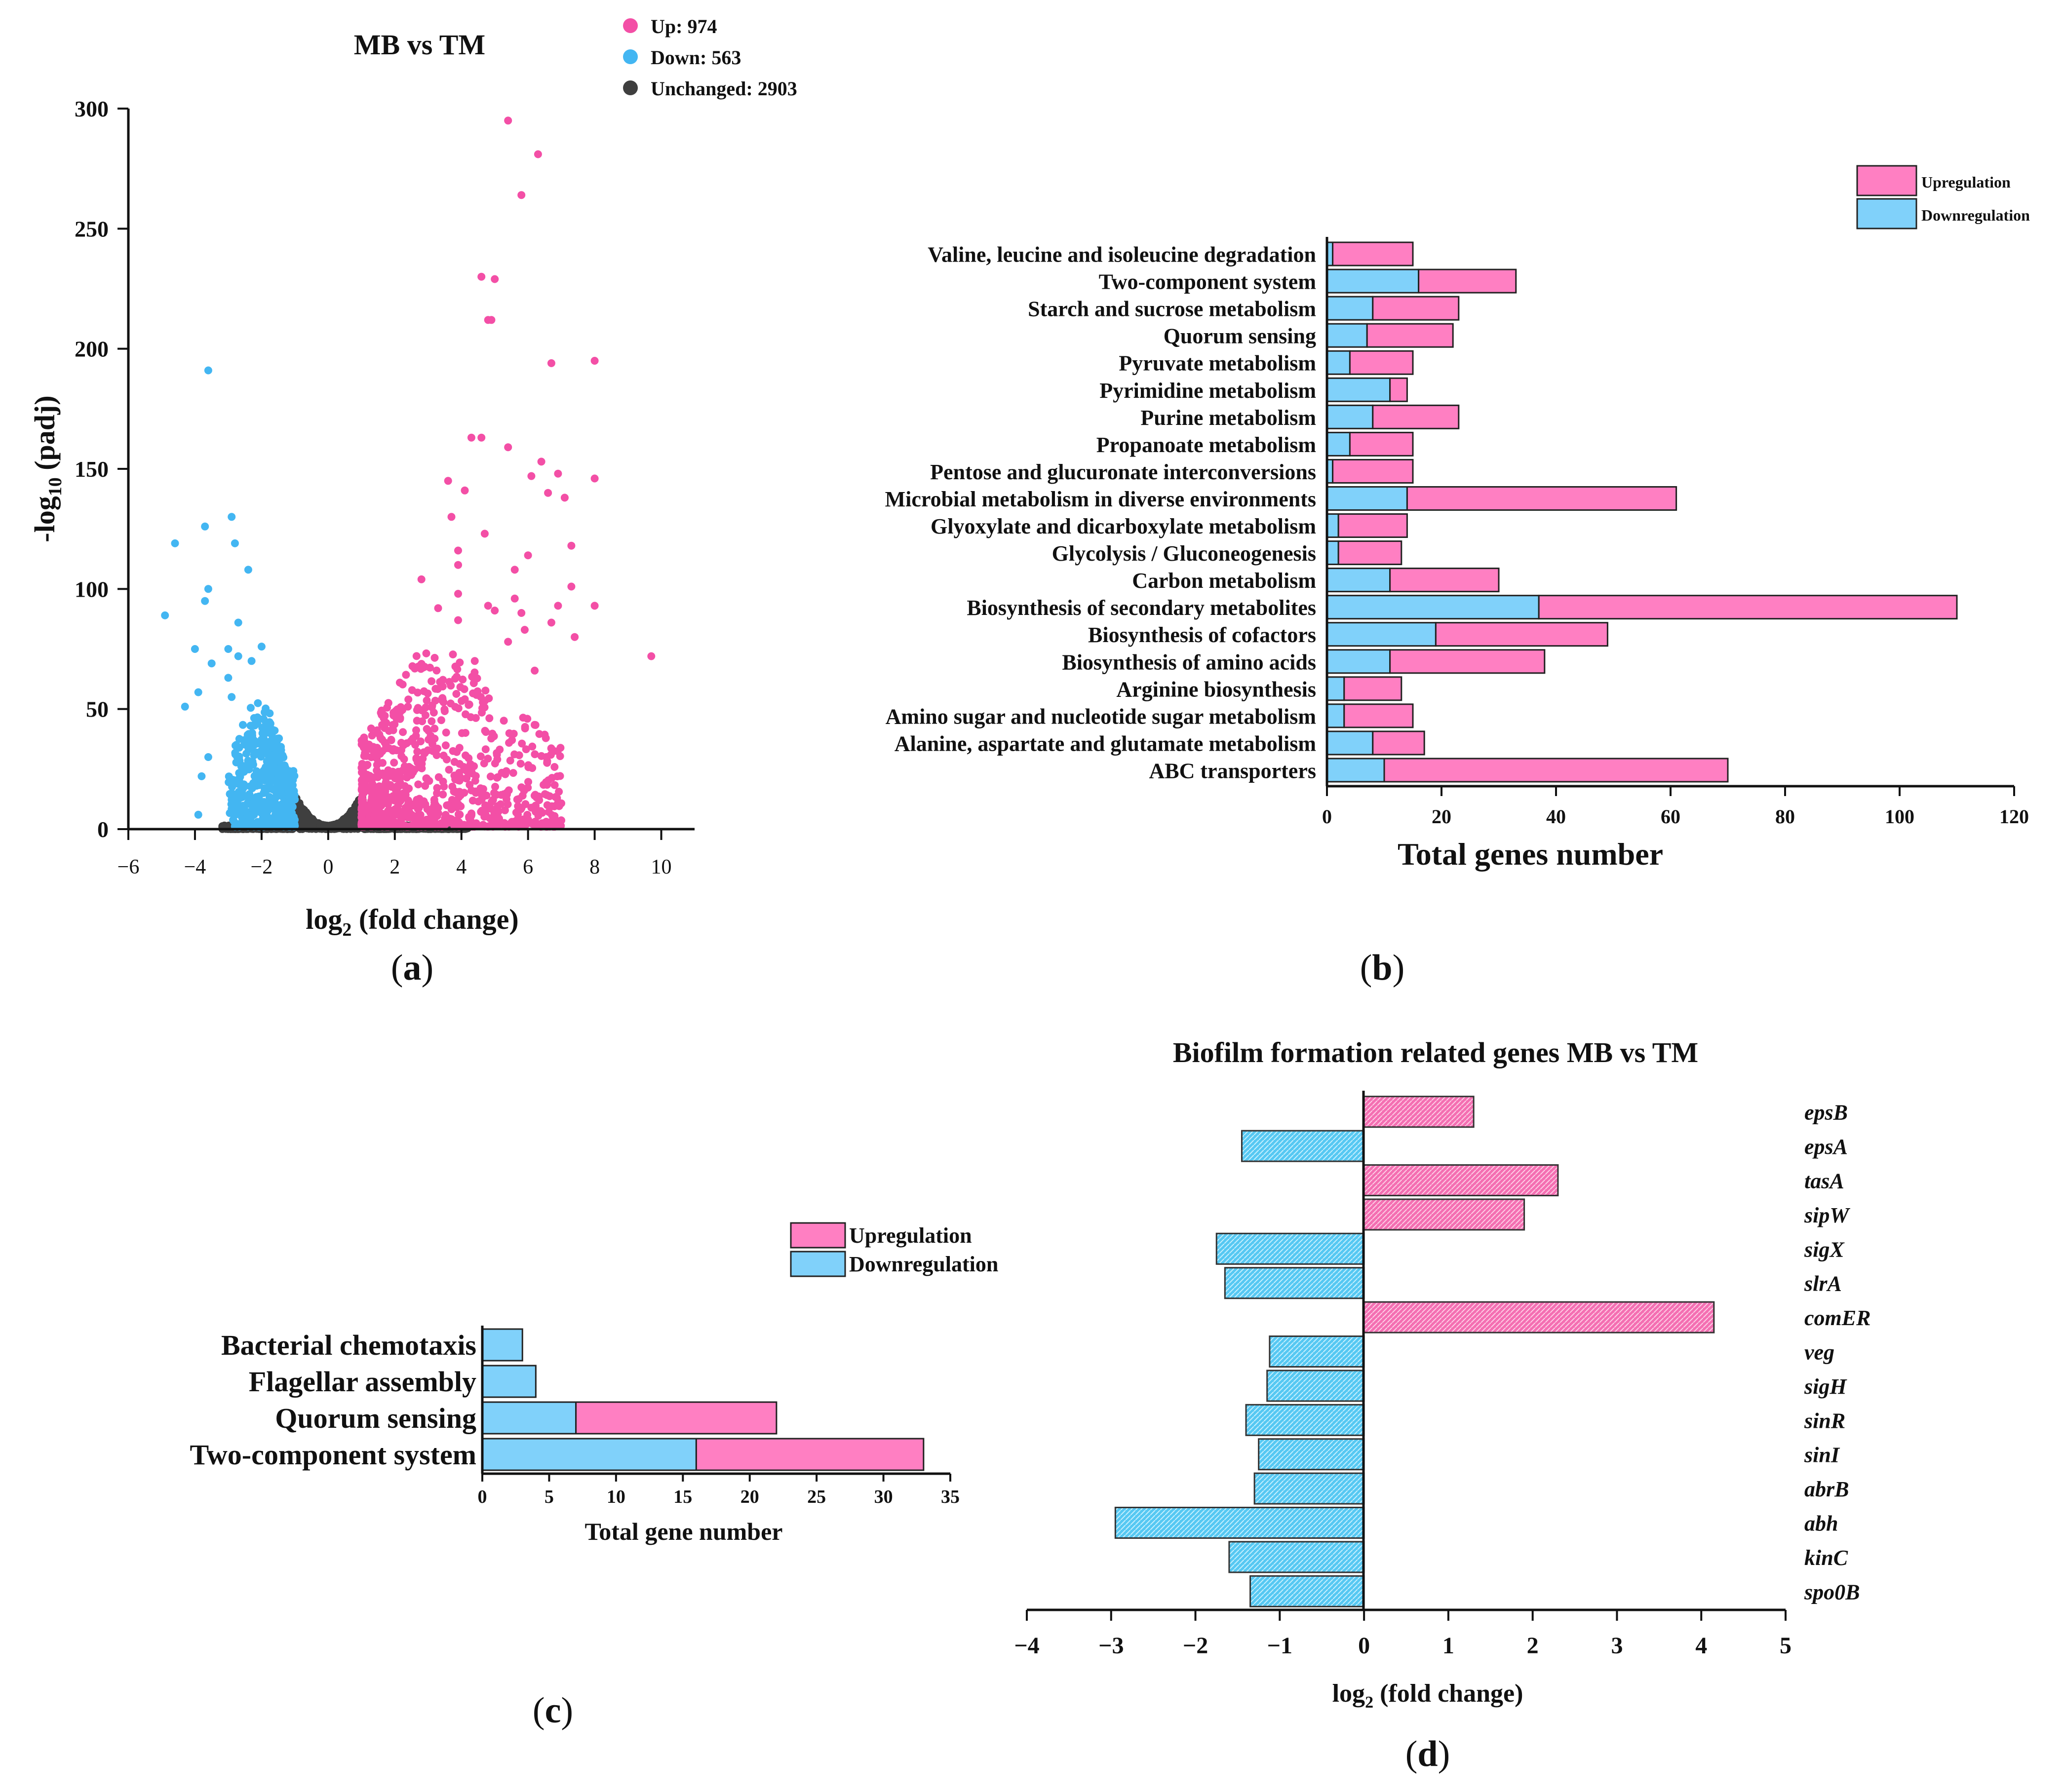 Image resolution: width=2064 pixels, height=1792 pixels. I want to click on gene-label: veg, so click(1819, 1352).